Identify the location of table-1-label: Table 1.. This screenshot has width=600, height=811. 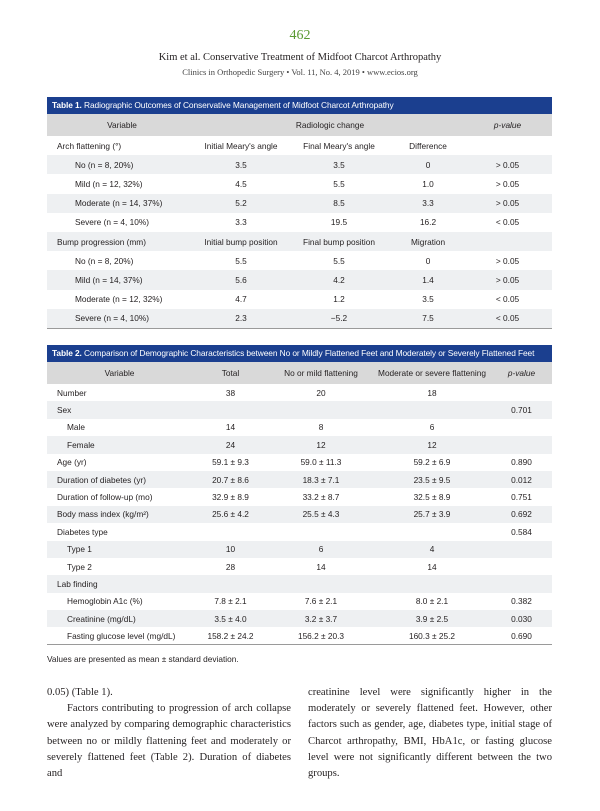
(67, 105).